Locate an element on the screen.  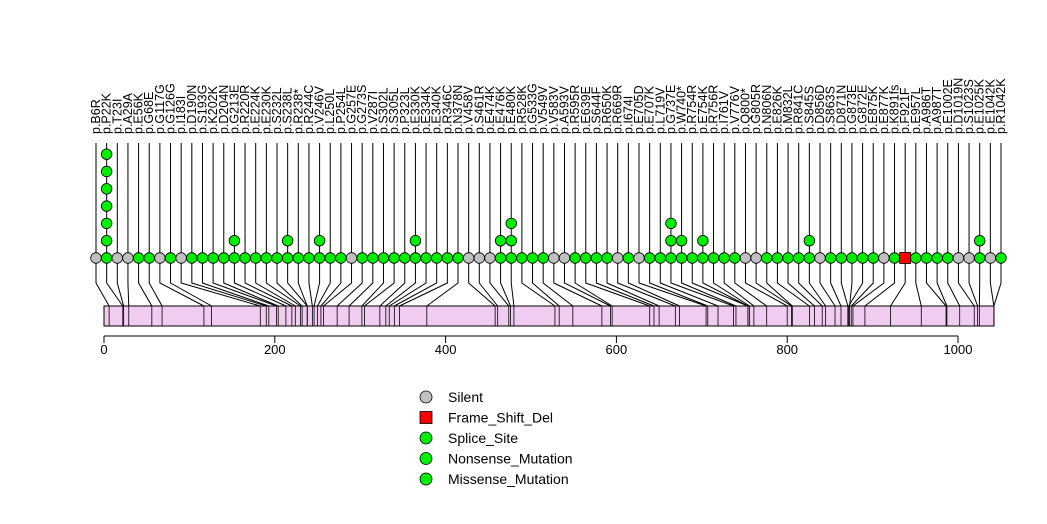
connector-p-g273s is located at coordinates (349, 282).